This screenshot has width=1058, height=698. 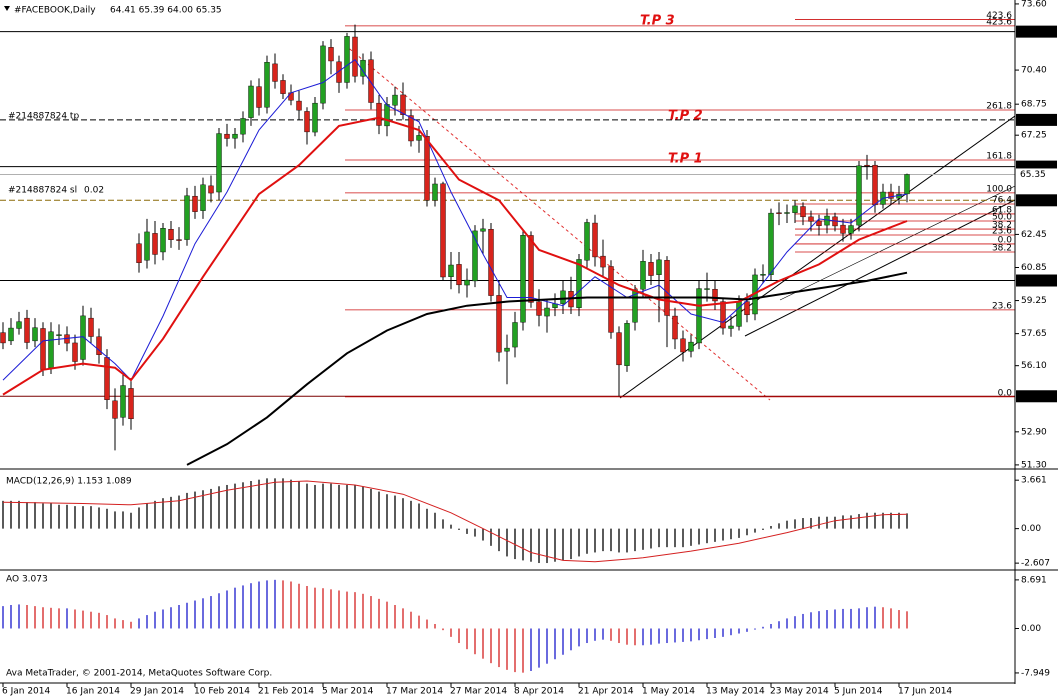 What do you see at coordinates (1002, 226) in the screenshot?
I see `fibo-label: 38.2` at bounding box center [1002, 226].